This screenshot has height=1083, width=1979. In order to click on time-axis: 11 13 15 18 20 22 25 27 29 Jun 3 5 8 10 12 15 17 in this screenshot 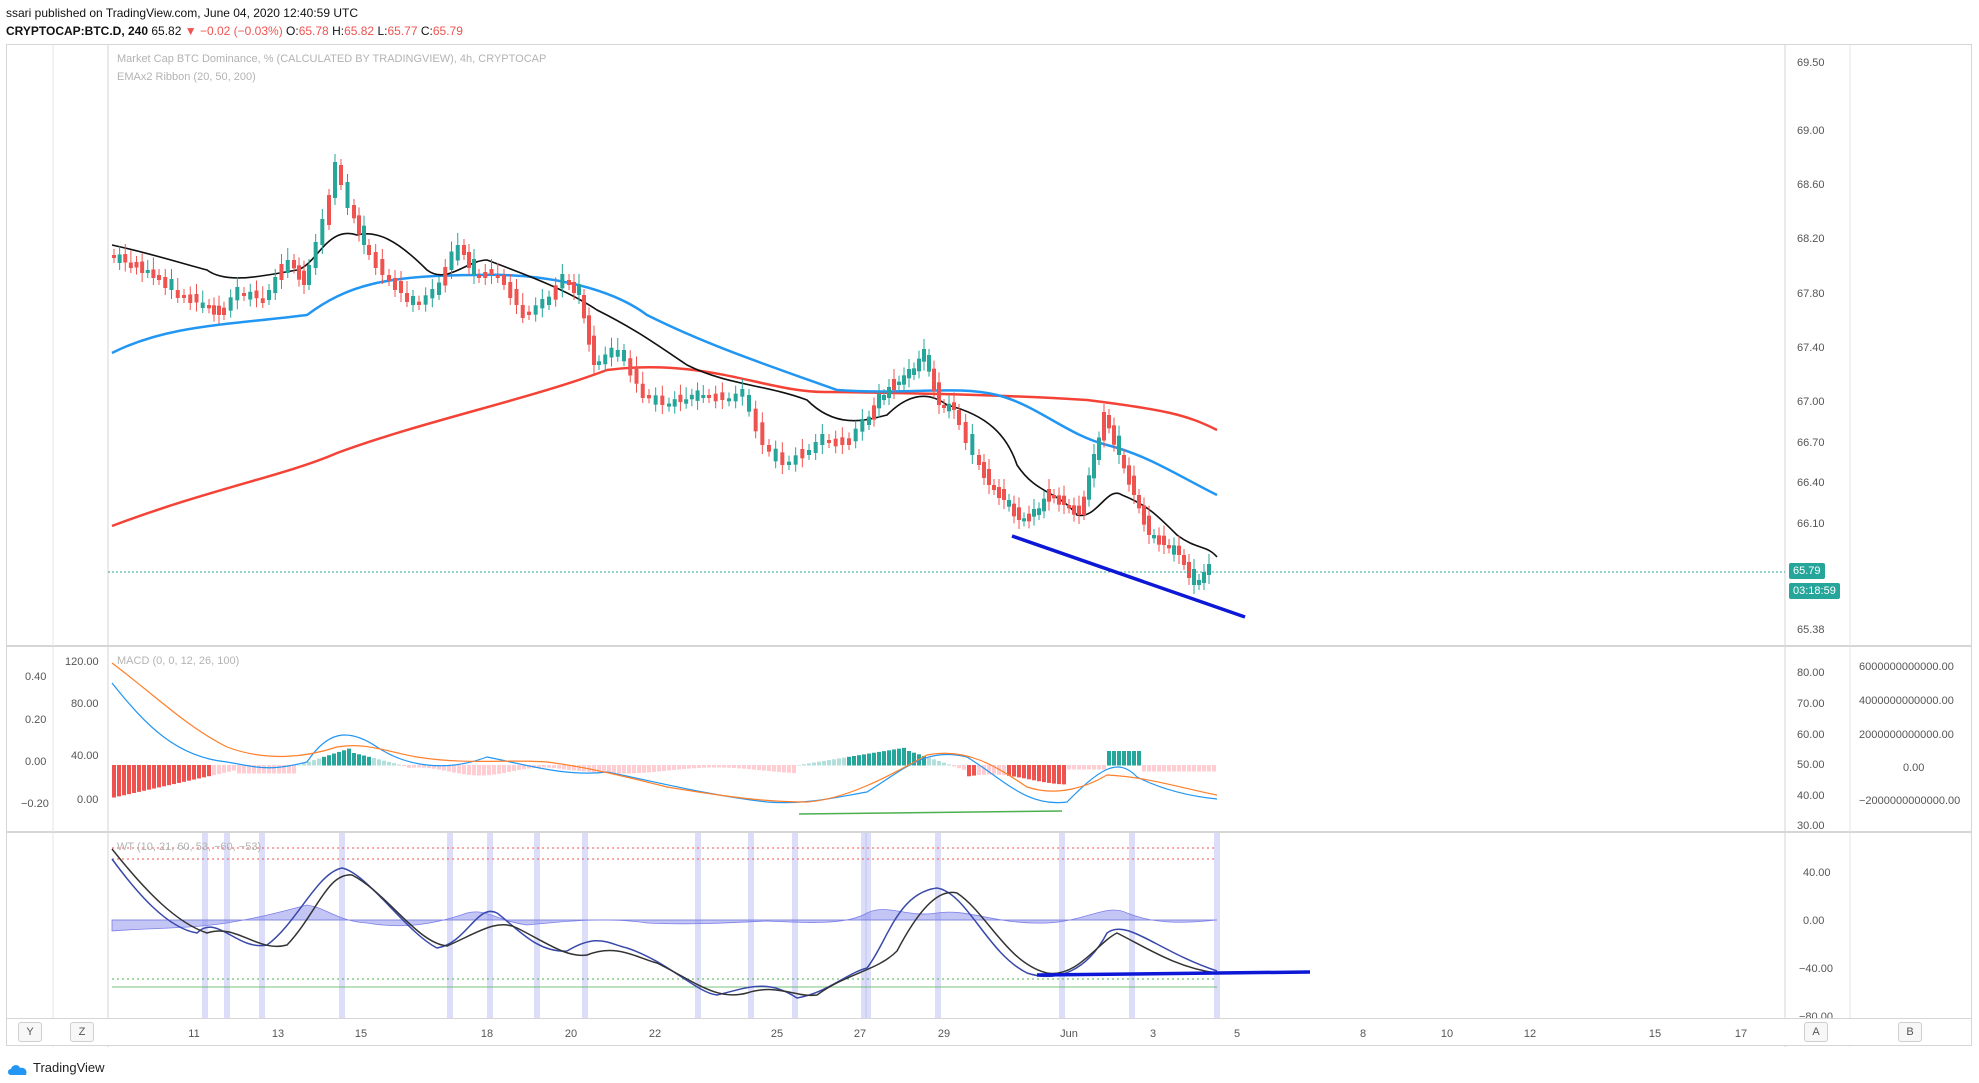, I will do `click(989, 1032)`.